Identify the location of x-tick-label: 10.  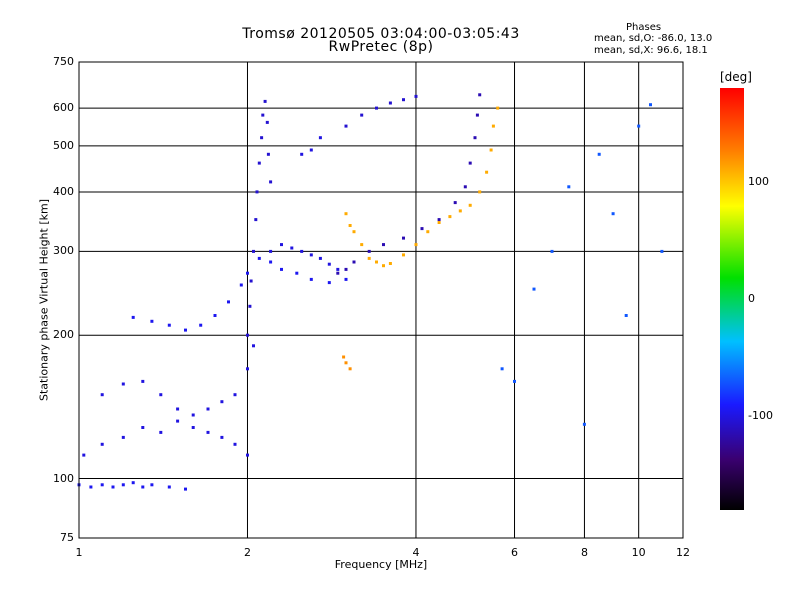
(638, 552).